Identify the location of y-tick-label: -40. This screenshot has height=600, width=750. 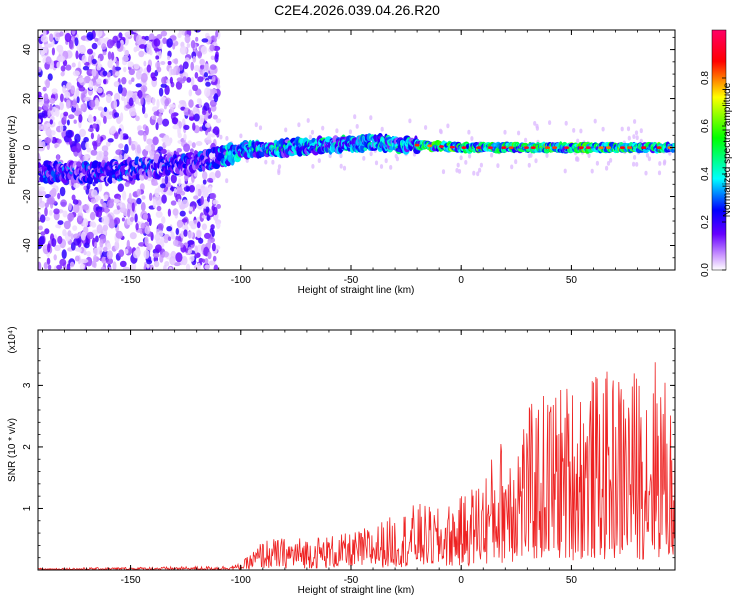
(27, 245).